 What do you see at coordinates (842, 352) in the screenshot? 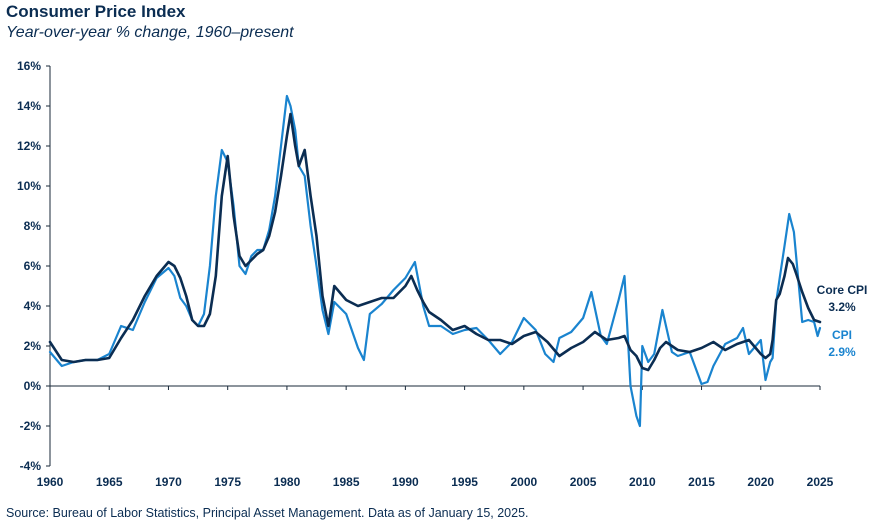
I see `cpi-value-label: 2.9%` at bounding box center [842, 352].